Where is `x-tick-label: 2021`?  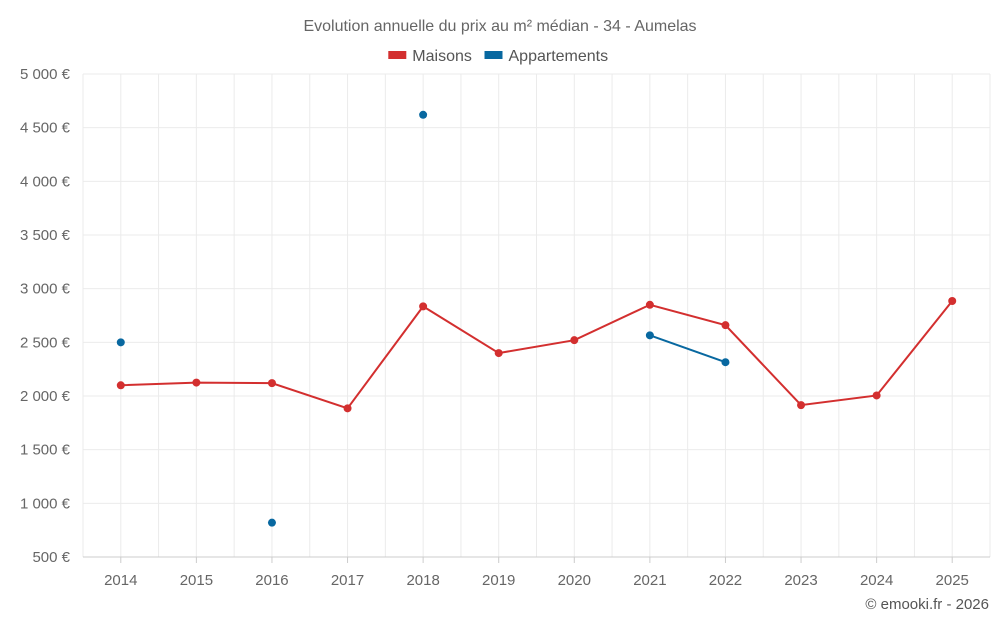
x-tick-label: 2021 is located at coordinates (649, 580).